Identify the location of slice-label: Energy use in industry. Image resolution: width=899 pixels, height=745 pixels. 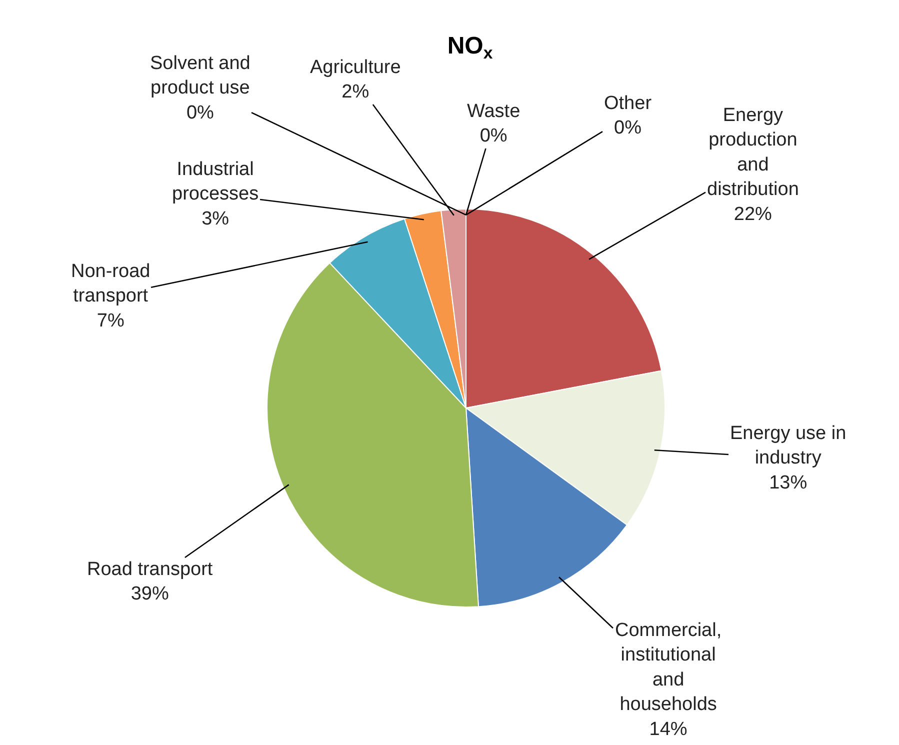
(788, 446).